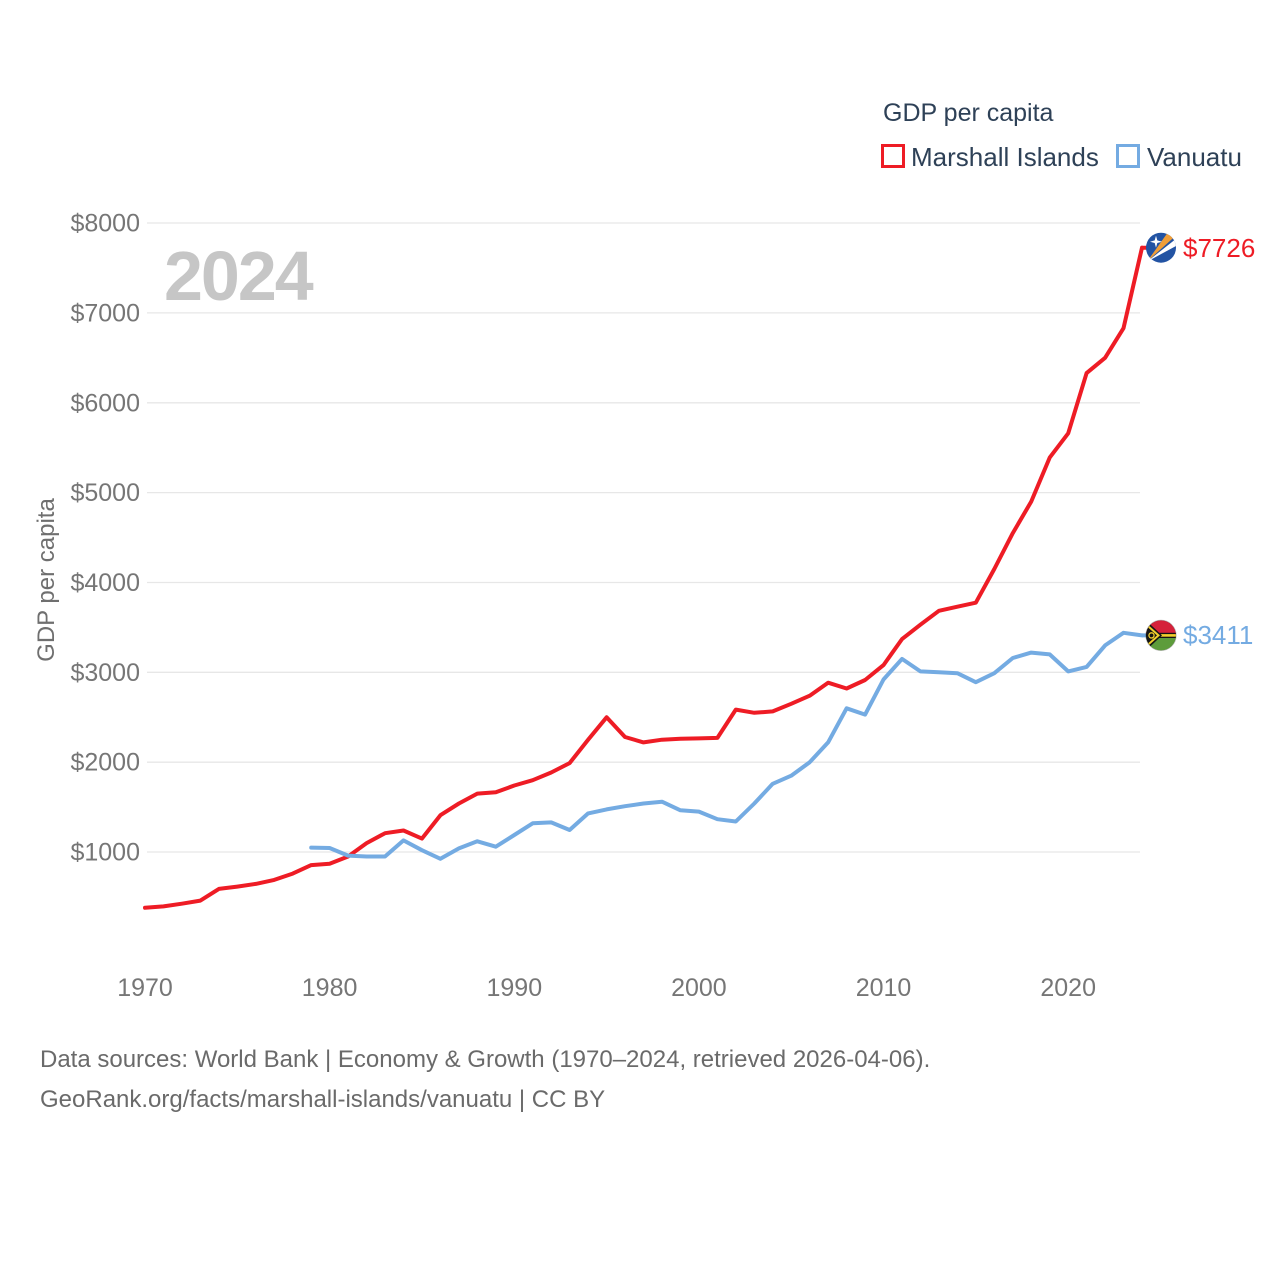 This screenshot has height=1280, width=1280. Describe the element at coordinates (105, 763) in the screenshot. I see `y-tick-label: $2000` at that location.